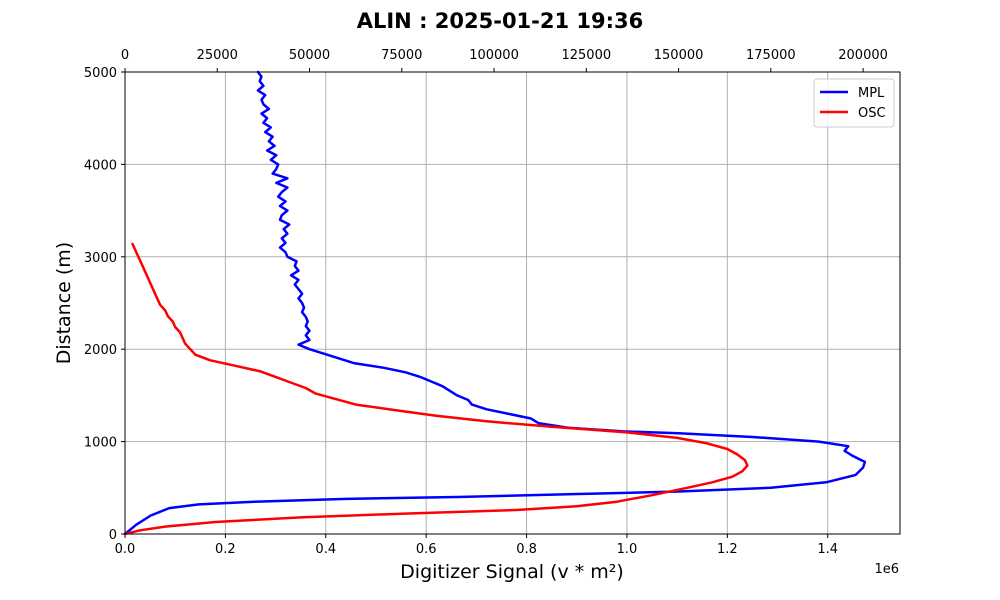  What do you see at coordinates (325, 549) in the screenshot?
I see `x-tick-label: 0.4` at bounding box center [325, 549].